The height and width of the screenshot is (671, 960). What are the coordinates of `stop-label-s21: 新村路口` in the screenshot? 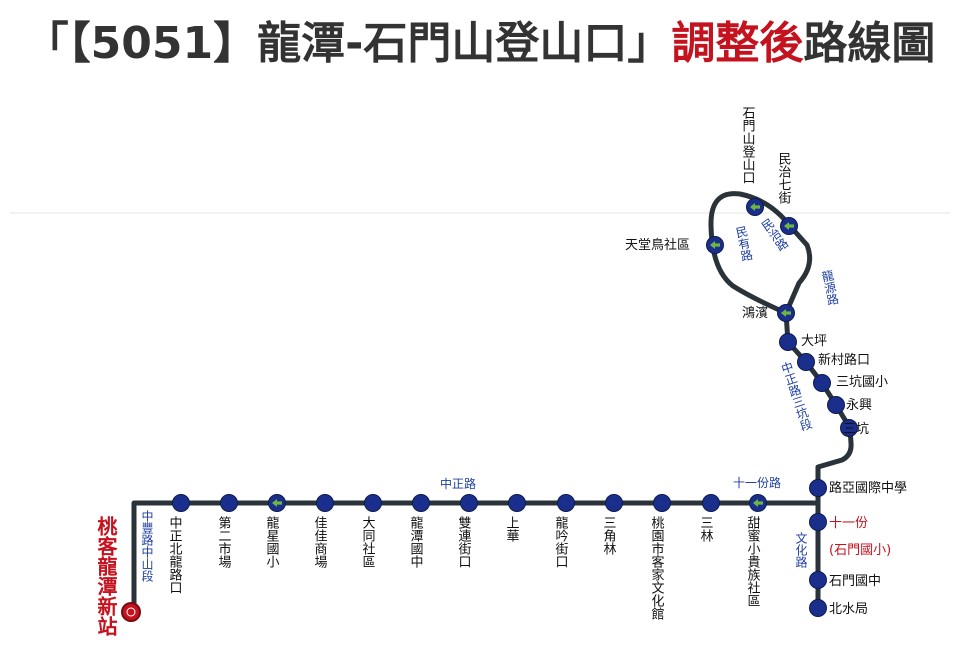 It's located at (844, 360).